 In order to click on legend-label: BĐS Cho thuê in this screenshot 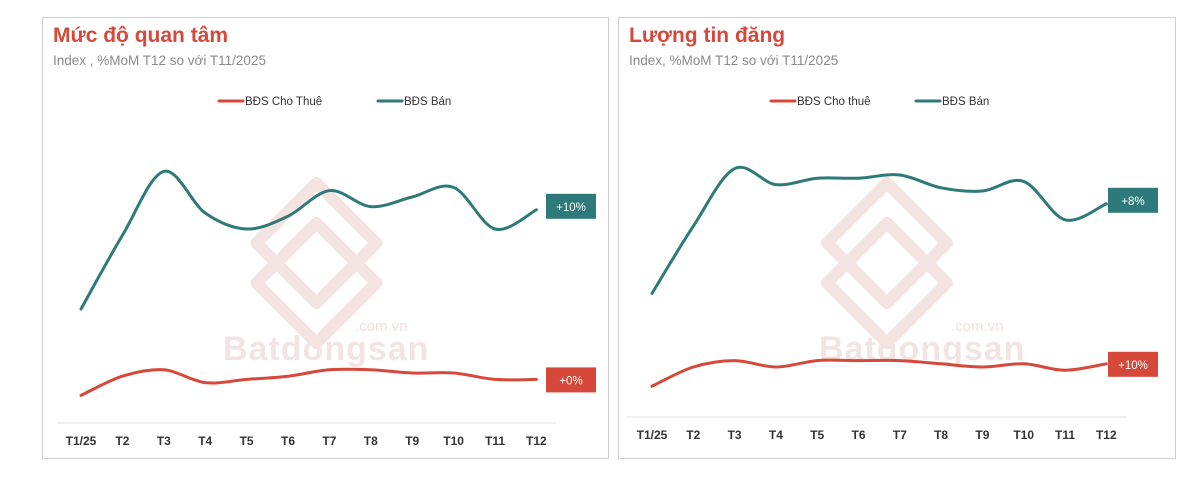, I will do `click(834, 102)`.